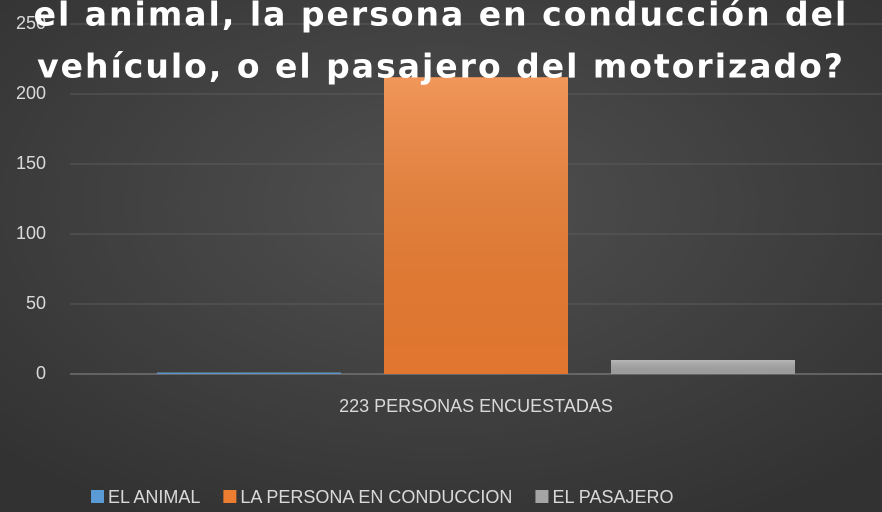 The image size is (882, 512). Describe the element at coordinates (476, 406) in the screenshot. I see `x-tick-label: 223 PERSONAS ENCUESTADAS` at that location.